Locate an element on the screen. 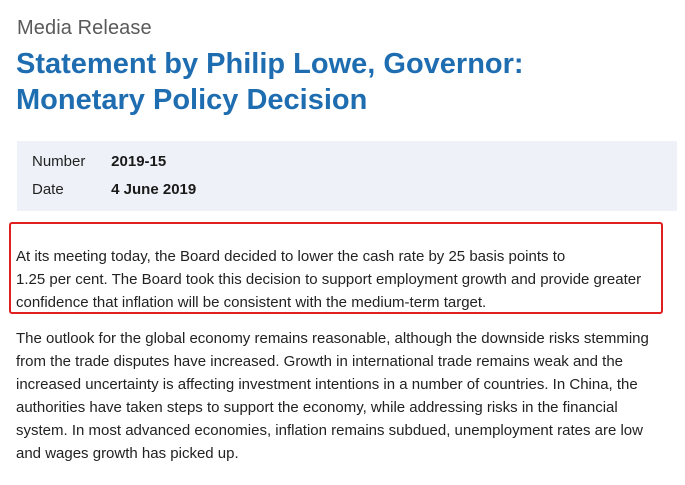 This screenshot has width=685, height=485. release-number-value: 2019-15 is located at coordinates (139, 161).